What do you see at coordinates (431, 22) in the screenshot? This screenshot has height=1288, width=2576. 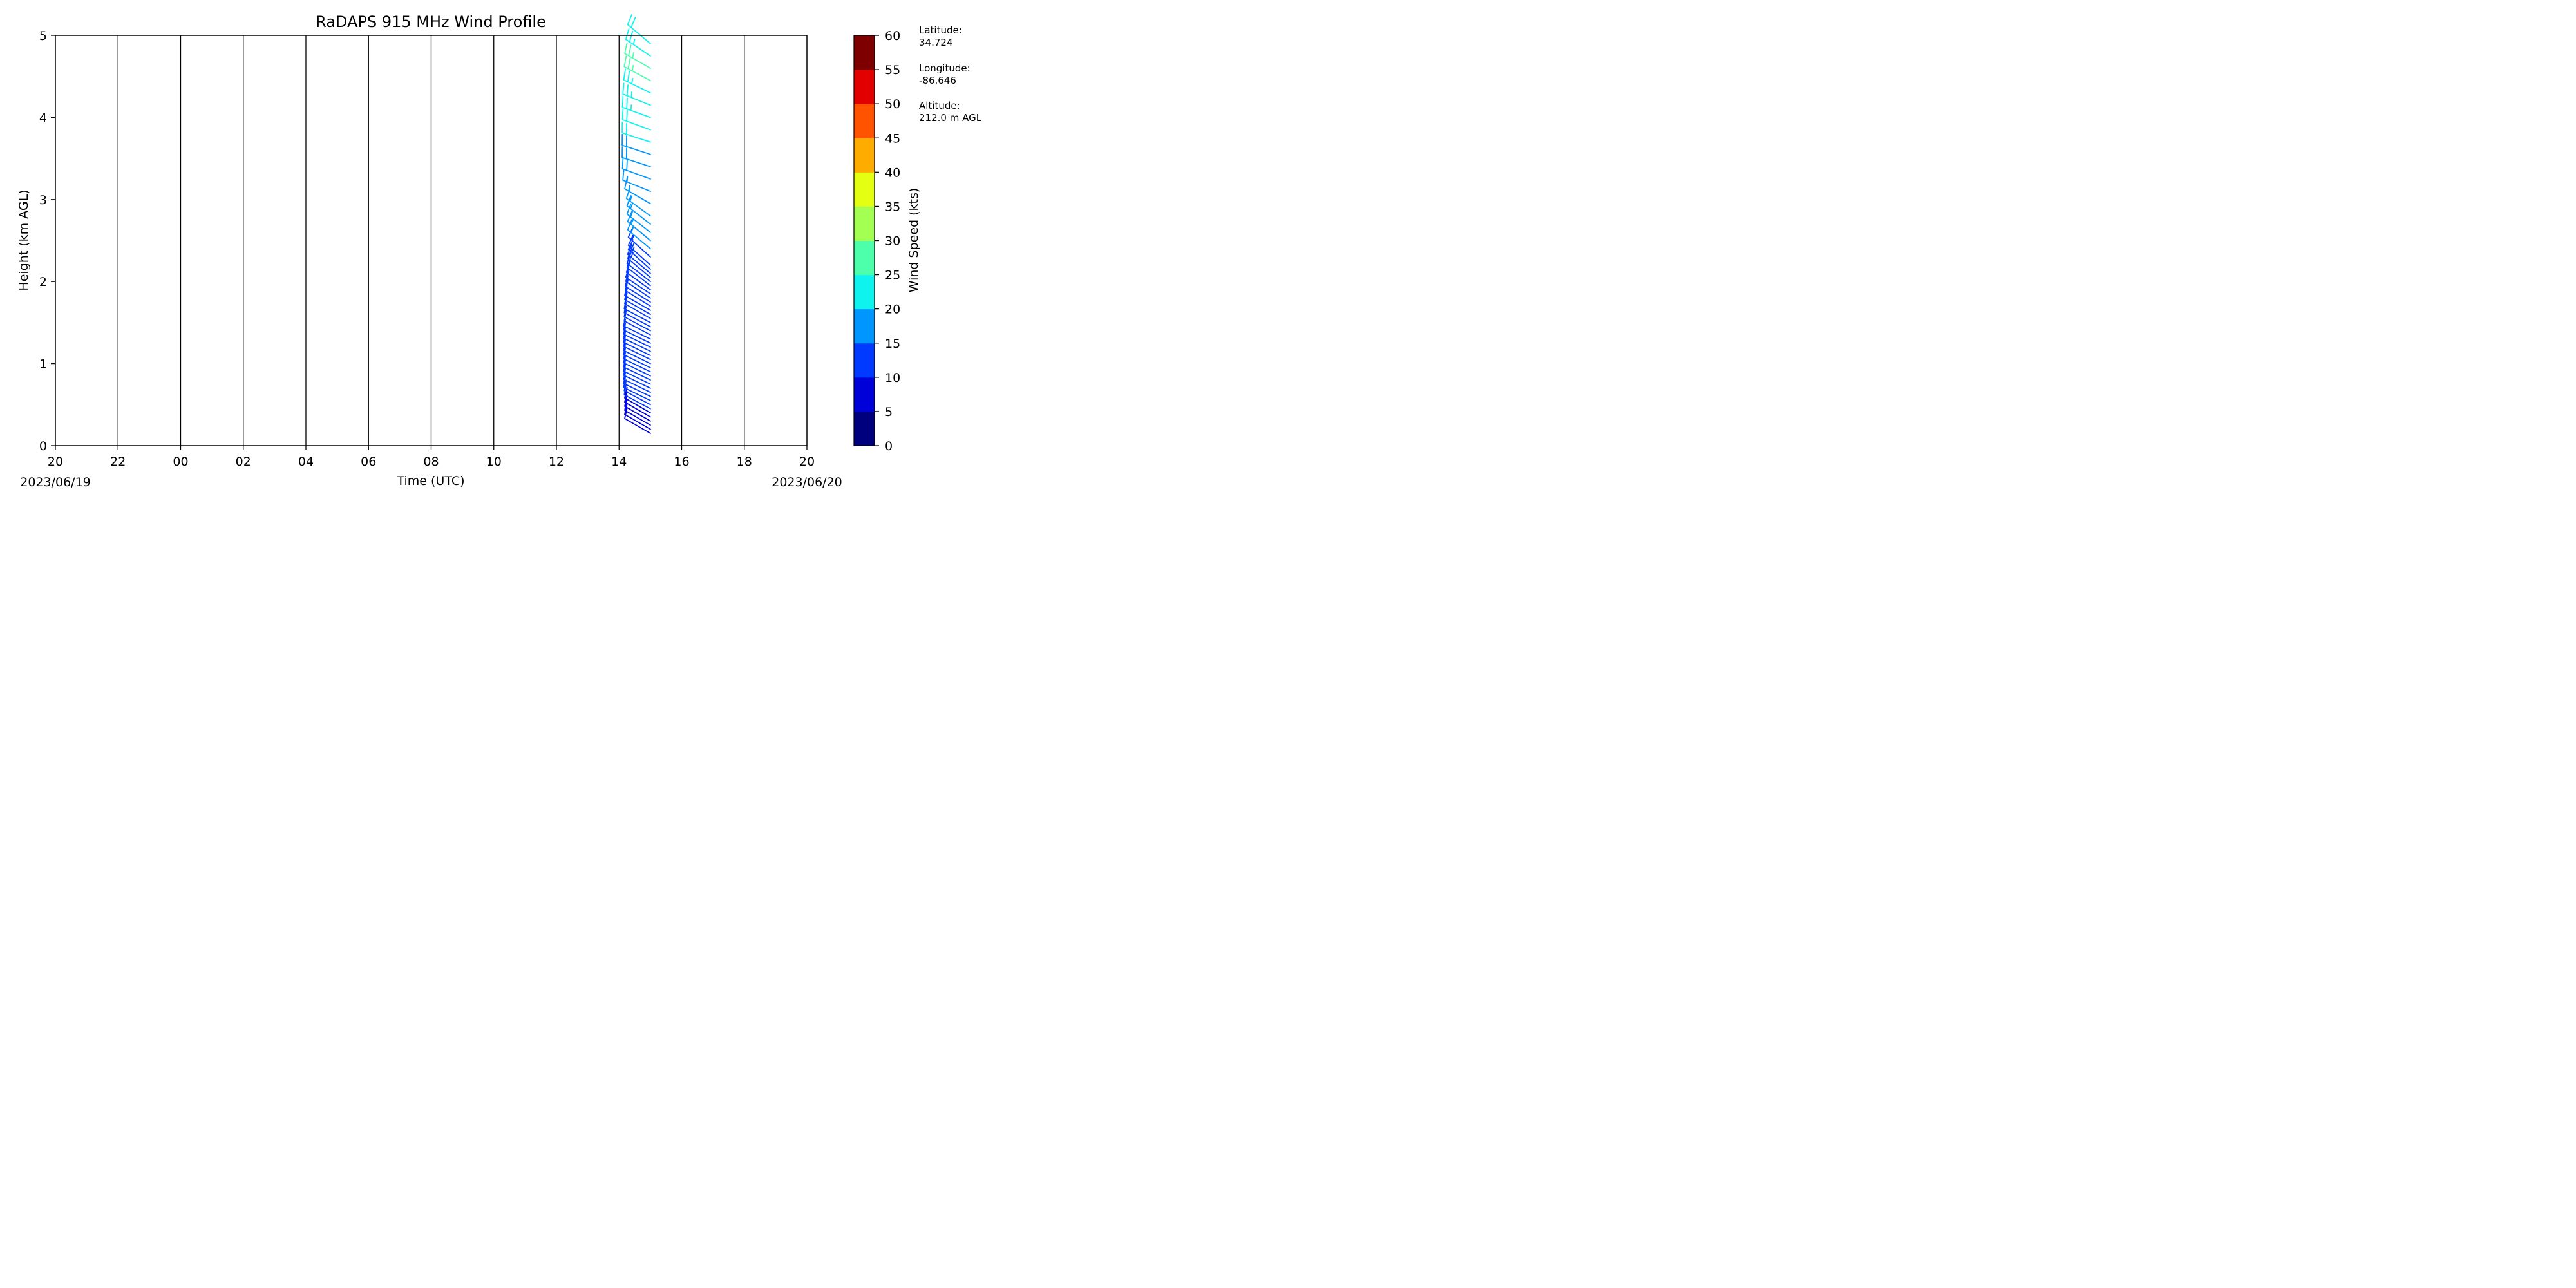 I see `chart-title: RaDAPS 915 MHz Wind Profile` at bounding box center [431, 22].